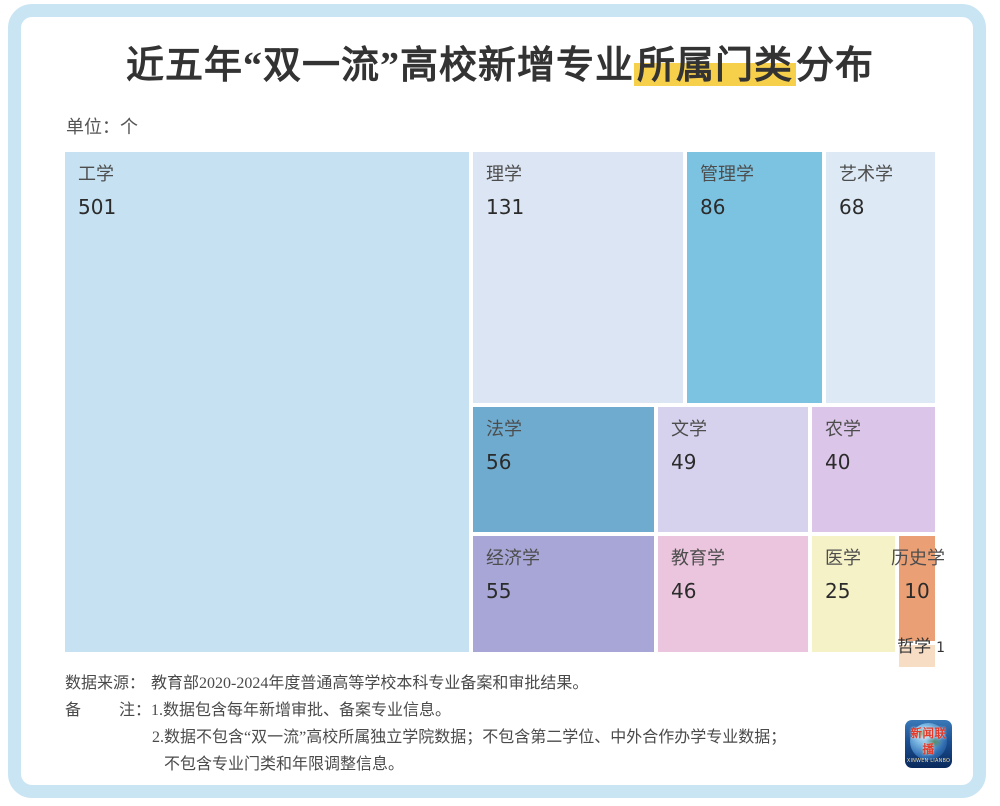 Image resolution: width=1000 pixels, height=806 pixels. What do you see at coordinates (914, 646) in the screenshot?
I see `cell-label: 哲学` at bounding box center [914, 646].